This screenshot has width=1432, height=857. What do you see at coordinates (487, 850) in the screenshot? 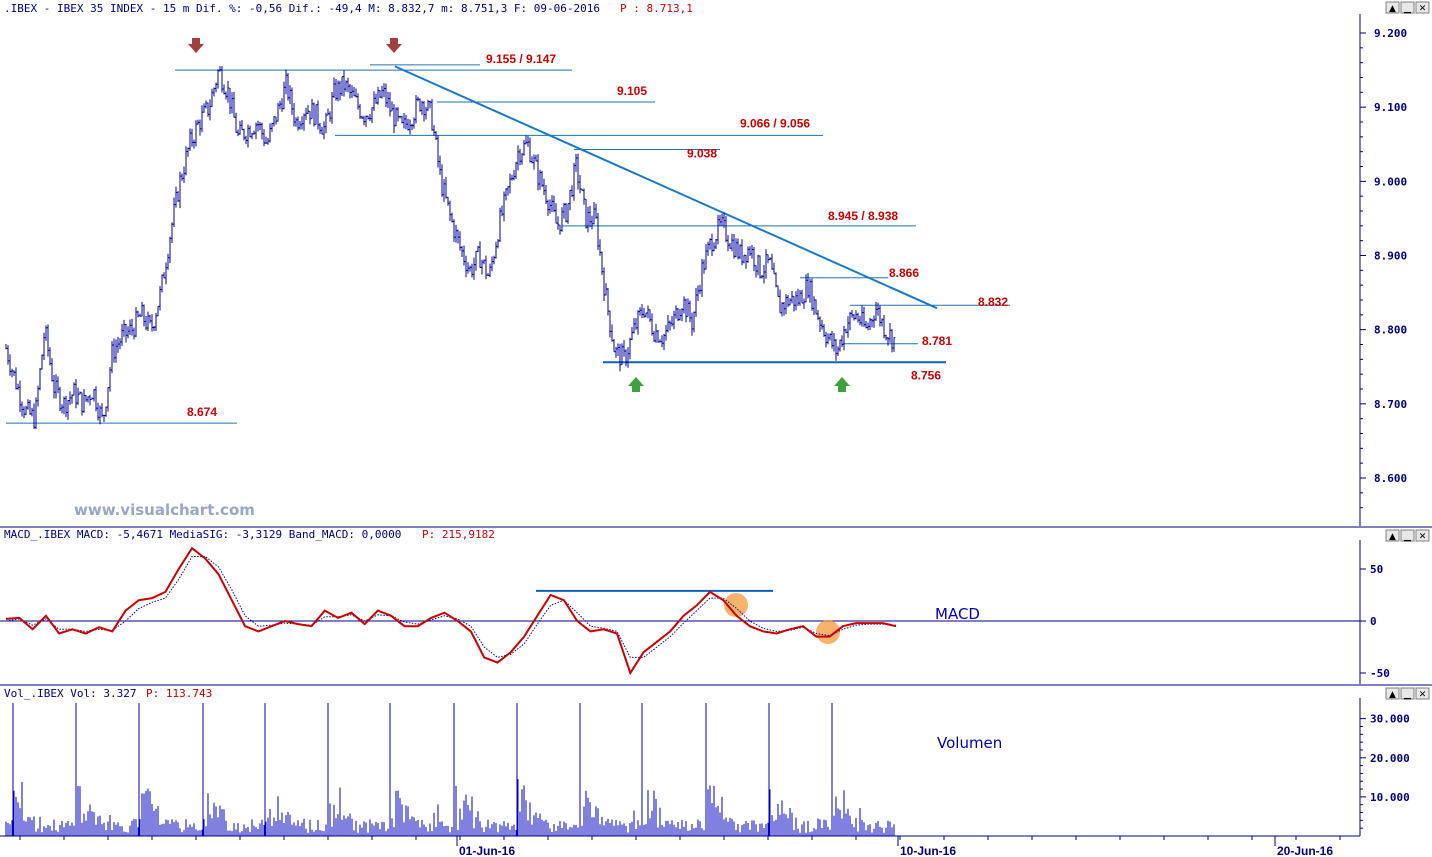
I see `x-tick-label: 01-Jun-16` at bounding box center [487, 850].